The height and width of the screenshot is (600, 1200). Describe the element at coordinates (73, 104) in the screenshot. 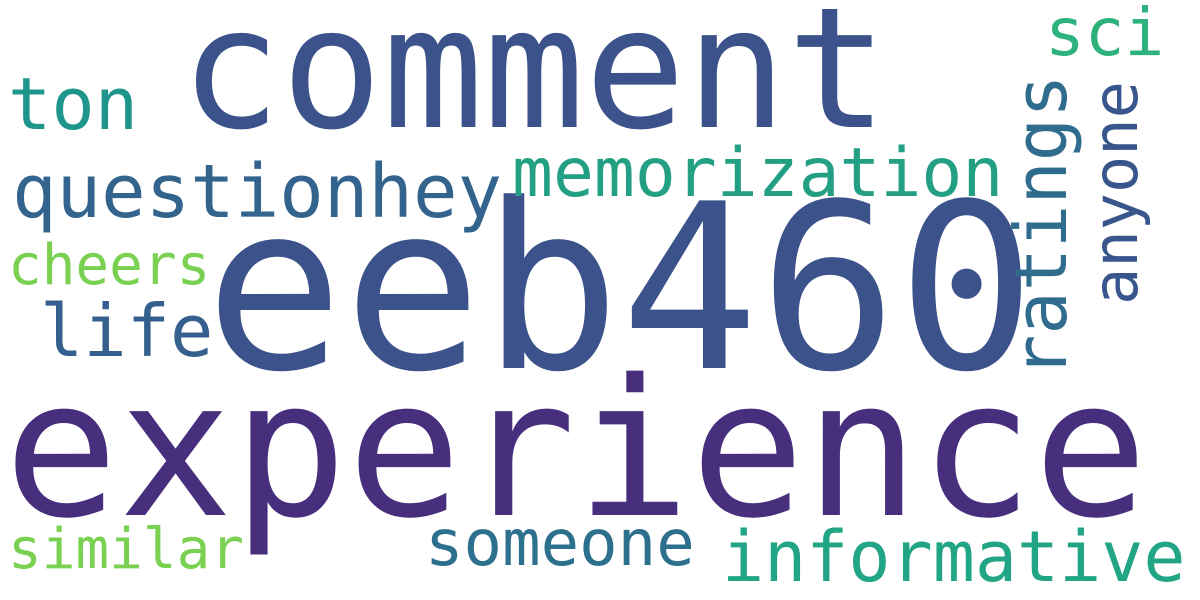

I see `word-ton: ton` at that location.